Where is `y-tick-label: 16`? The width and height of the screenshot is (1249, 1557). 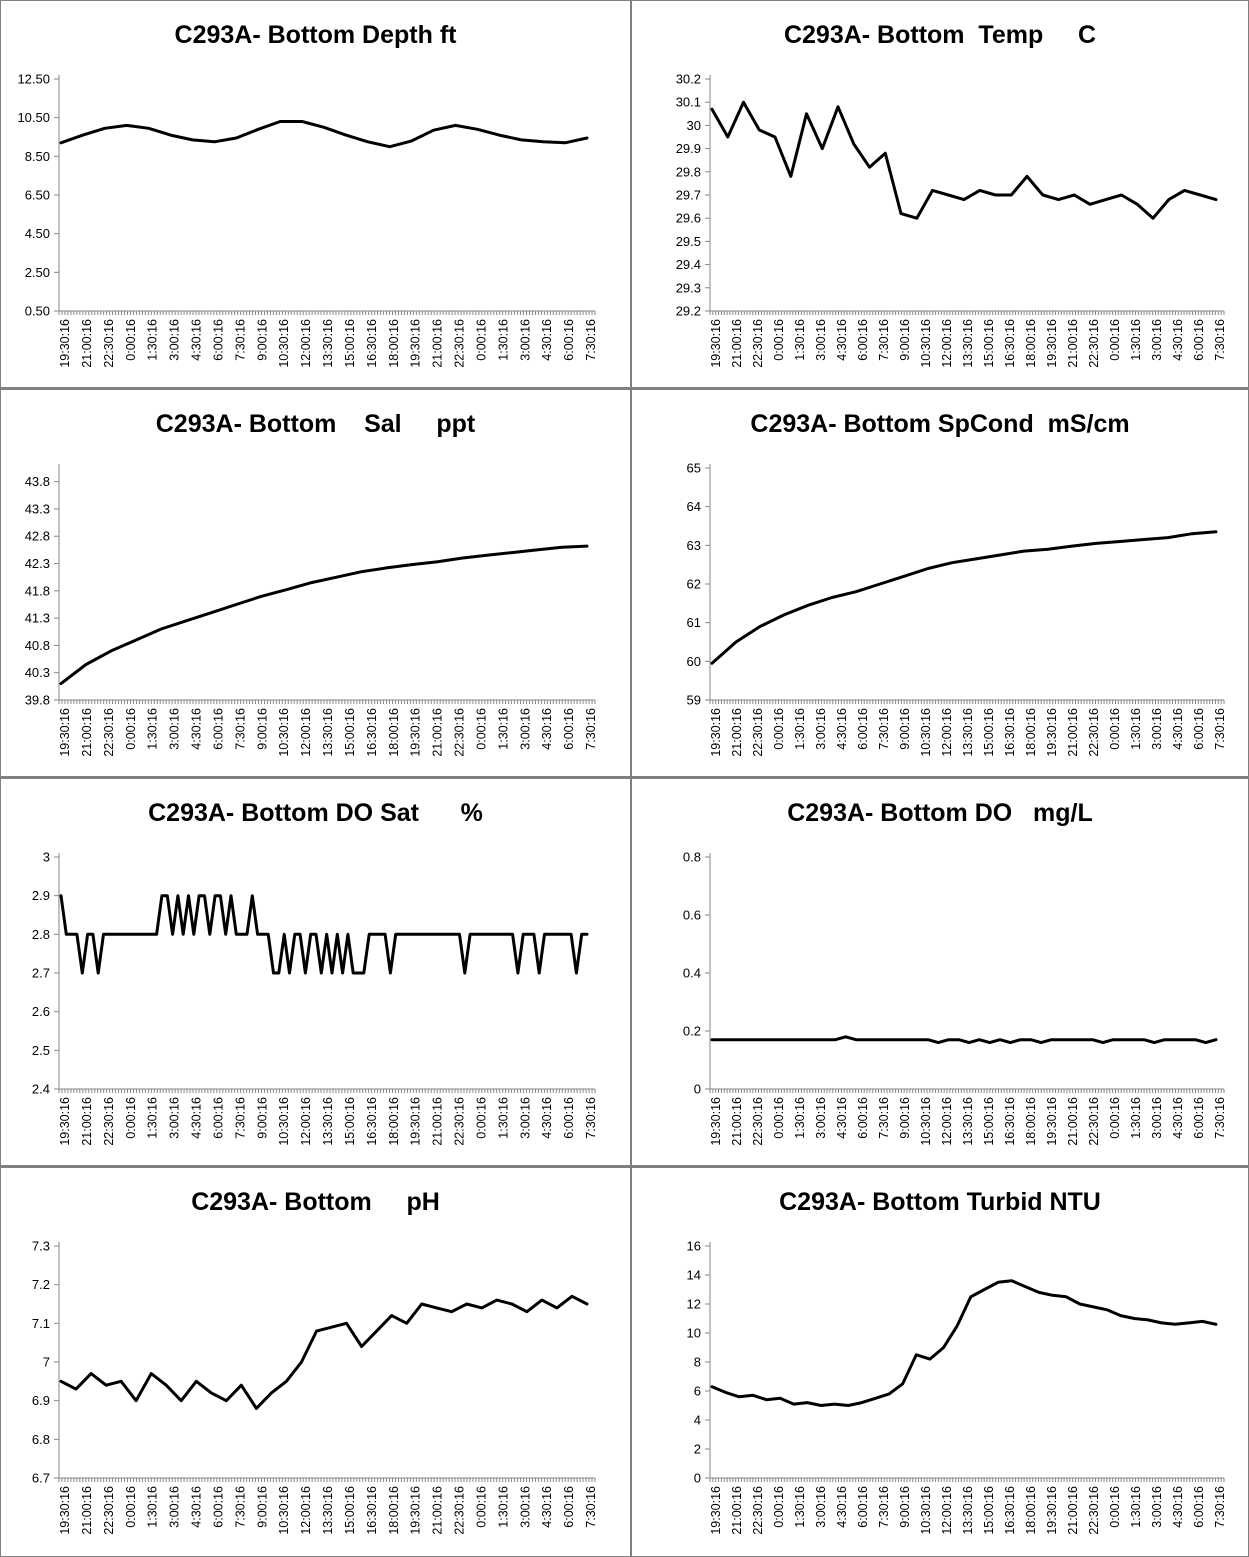
y-tick-label: 16 is located at coordinates (694, 1246).